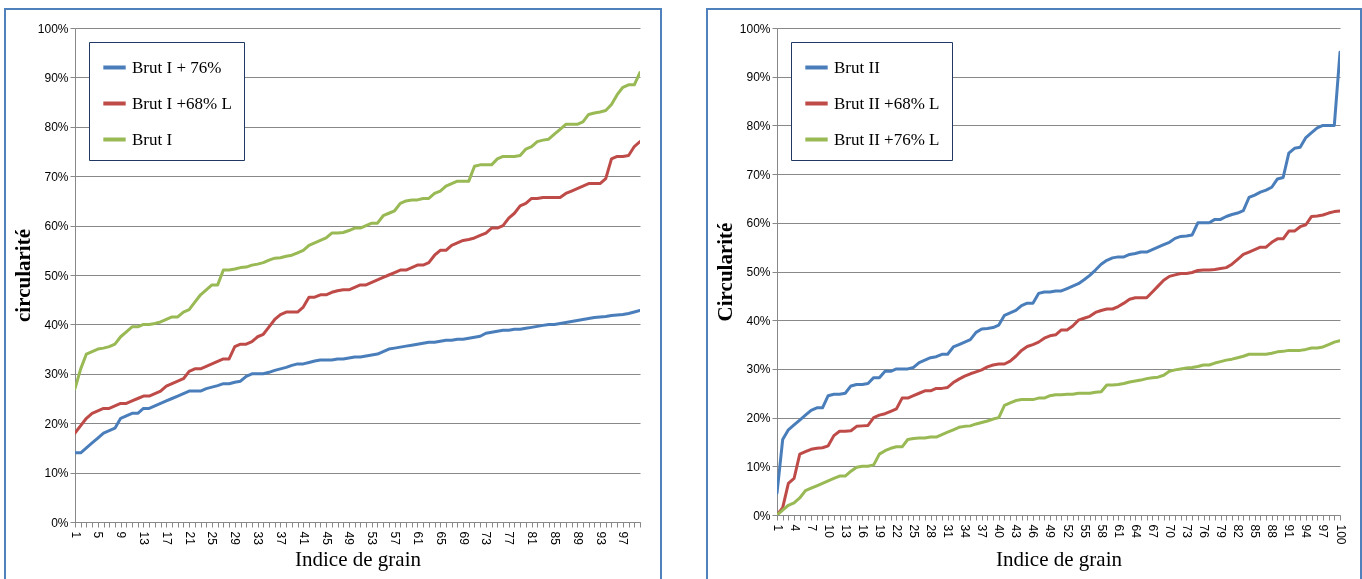 The image size is (1362, 579). Describe the element at coordinates (1169, 531) in the screenshot. I see `x-tick-label: 70` at that location.